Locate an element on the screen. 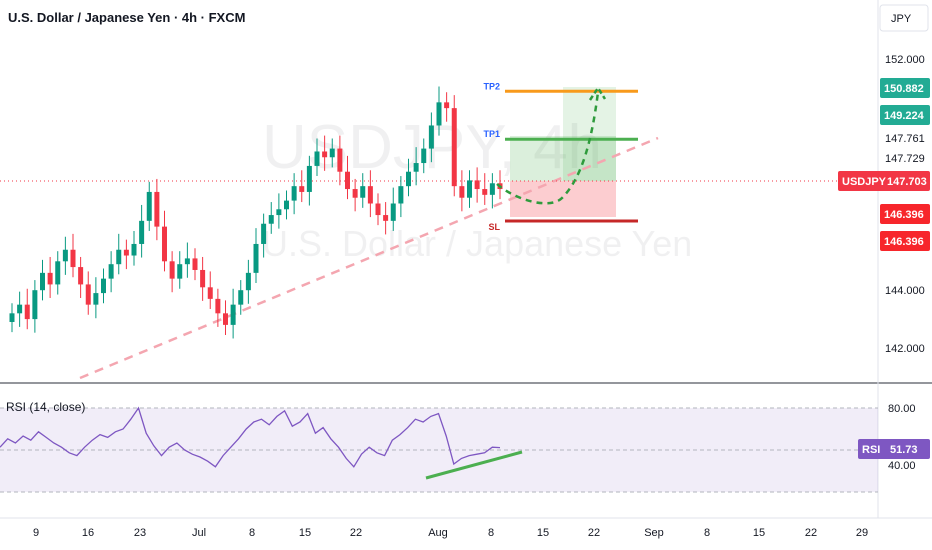 This screenshot has width=932, height=550. profit-zone is located at coordinates (563, 158).